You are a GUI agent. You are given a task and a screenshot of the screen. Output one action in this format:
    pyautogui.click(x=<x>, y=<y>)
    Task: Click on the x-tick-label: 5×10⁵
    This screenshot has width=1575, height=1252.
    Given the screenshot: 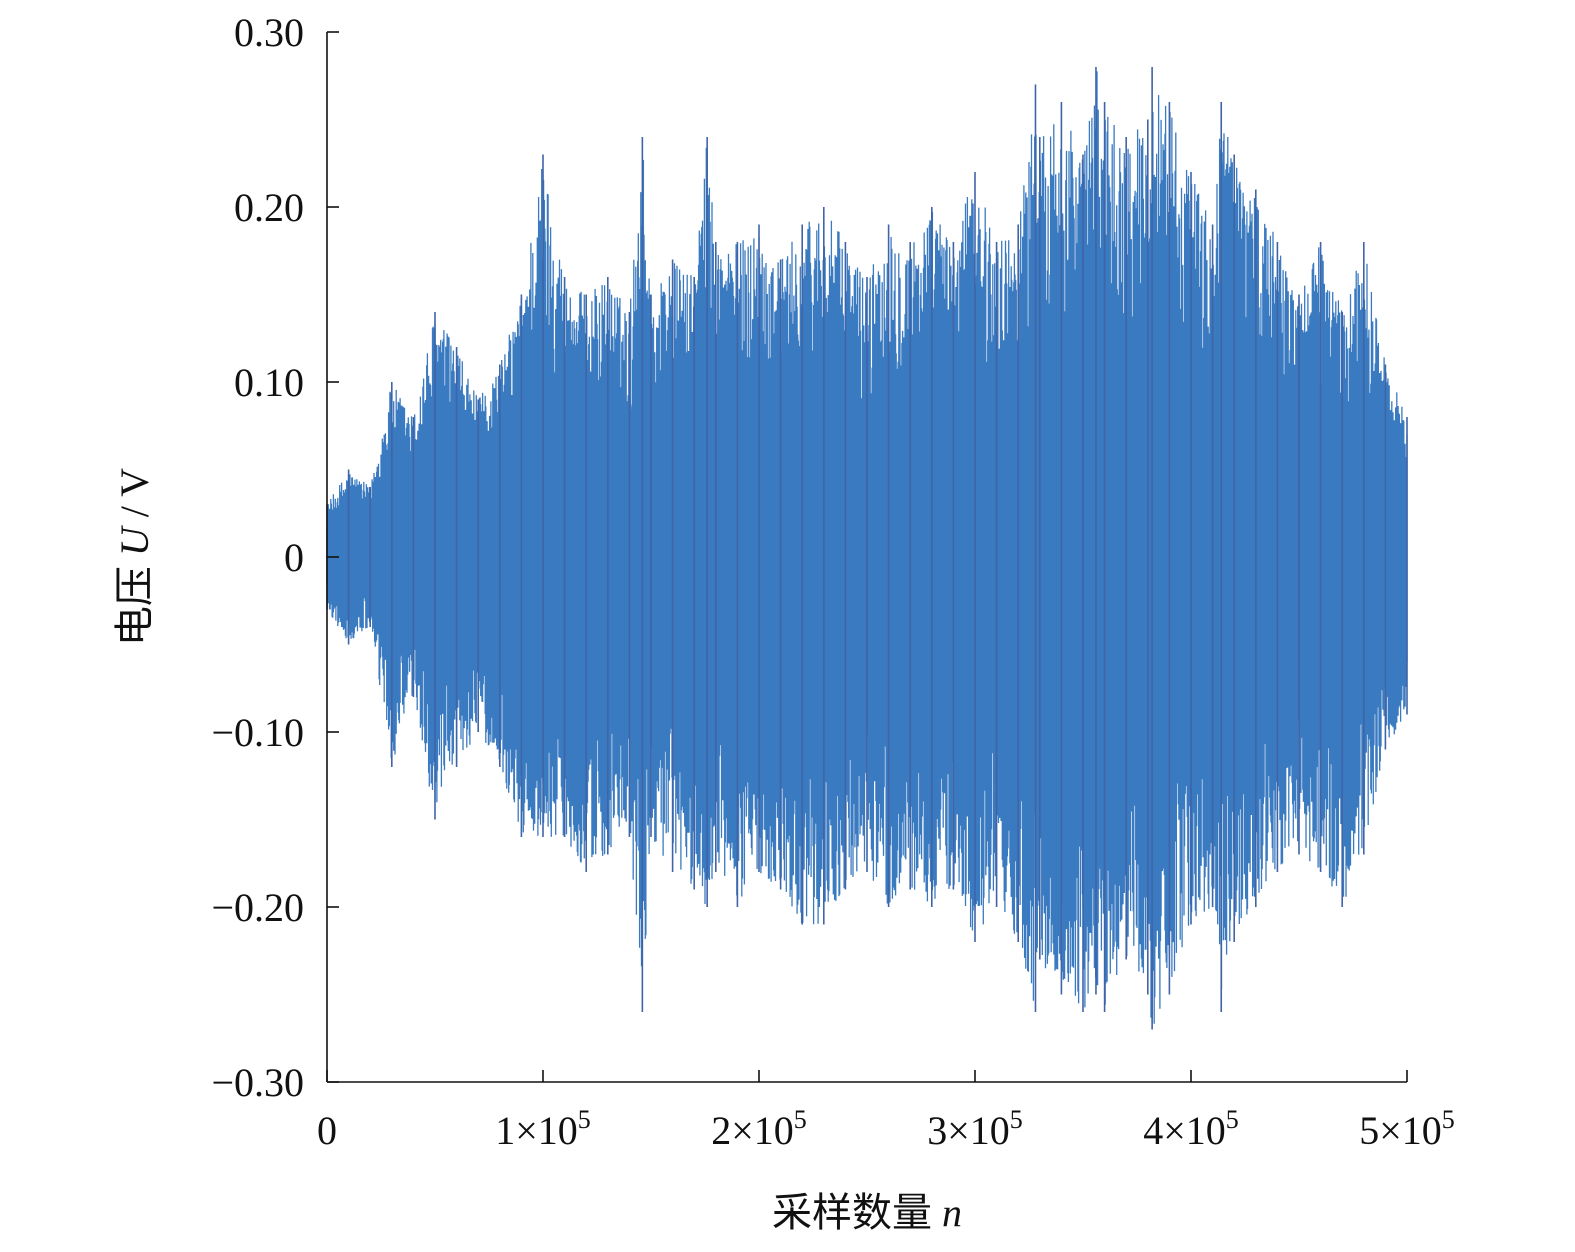 What is the action you would take?
    pyautogui.click(x=1407, y=1129)
    